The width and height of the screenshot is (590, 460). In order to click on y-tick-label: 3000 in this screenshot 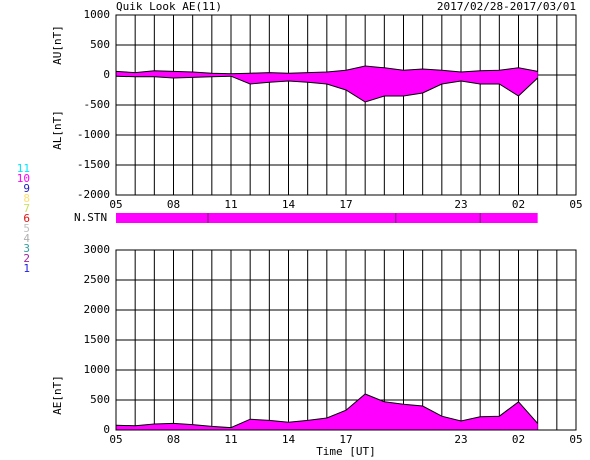, I will do `click(97, 249)`.